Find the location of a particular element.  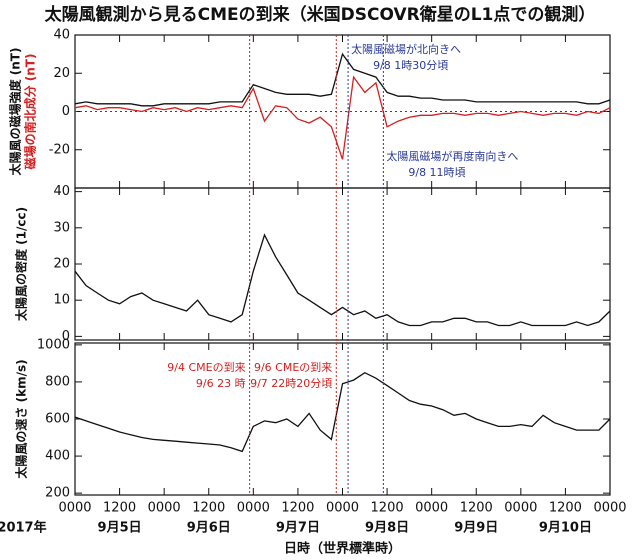

annotation: 太陽風磁場が北向きへ is located at coordinates (406, 49).